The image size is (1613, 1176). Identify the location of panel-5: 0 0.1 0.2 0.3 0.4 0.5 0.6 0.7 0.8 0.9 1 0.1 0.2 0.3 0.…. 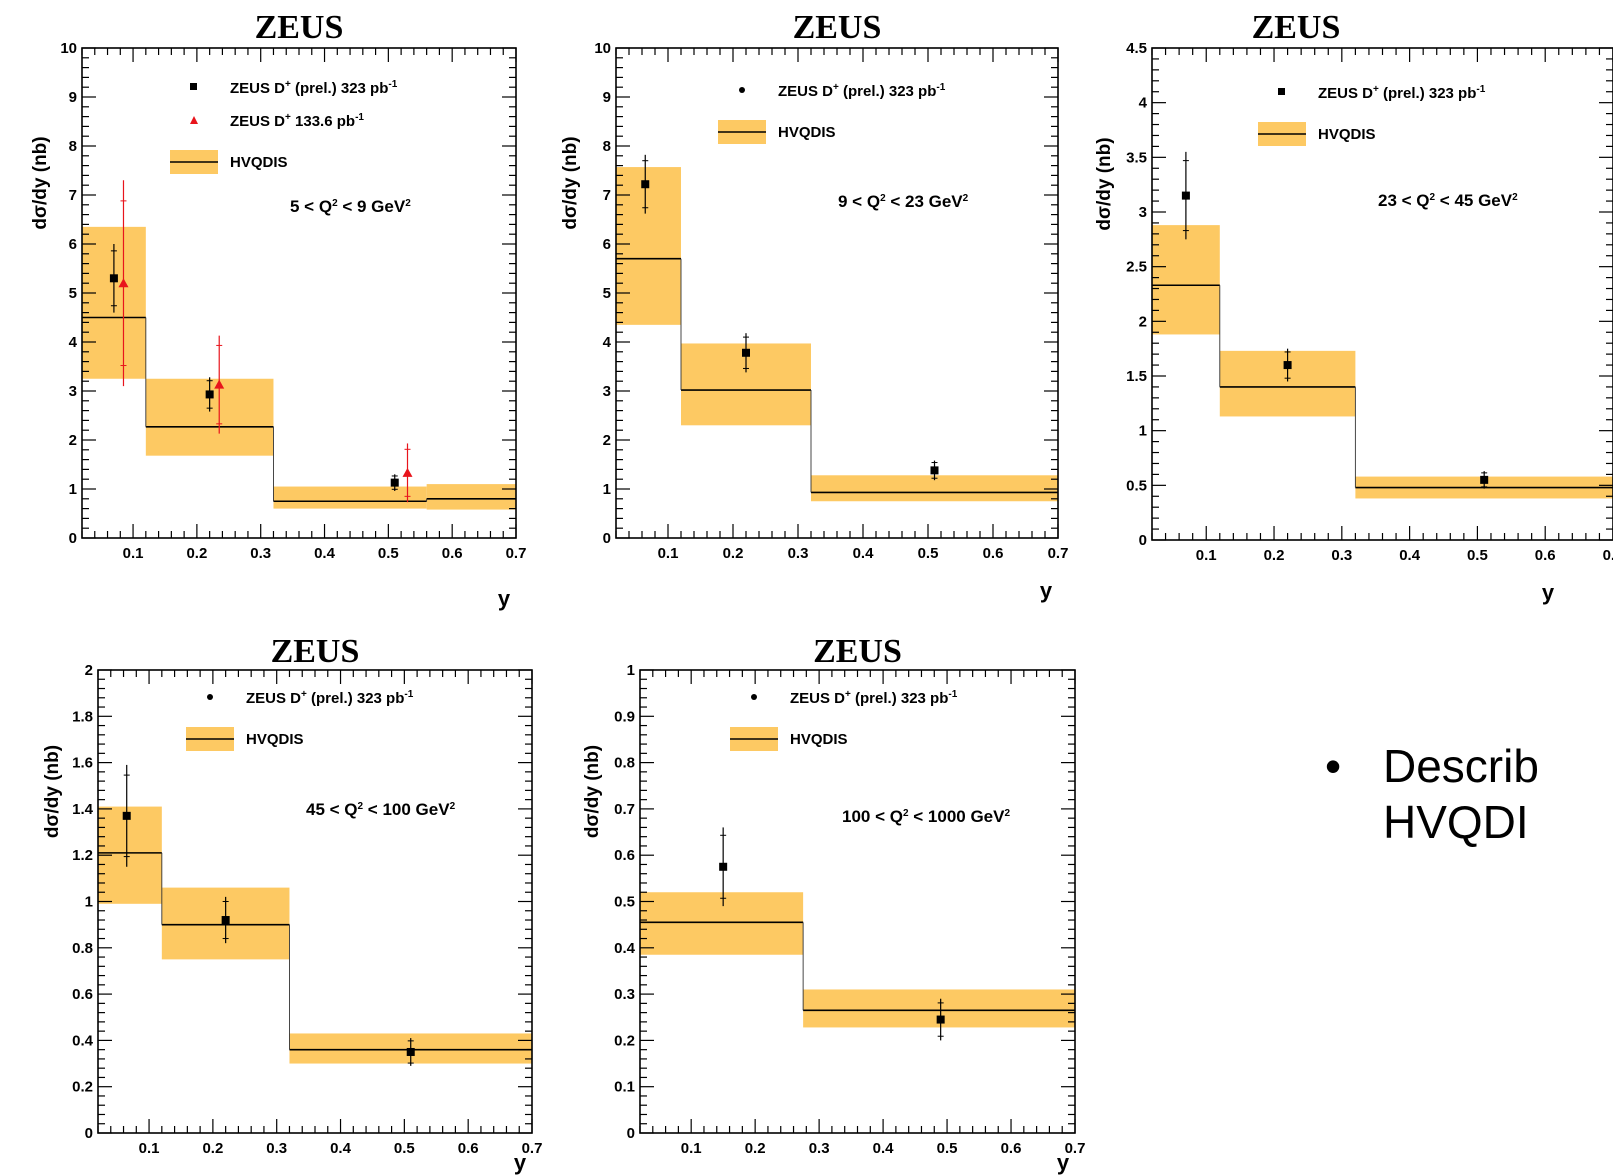
(833, 904).